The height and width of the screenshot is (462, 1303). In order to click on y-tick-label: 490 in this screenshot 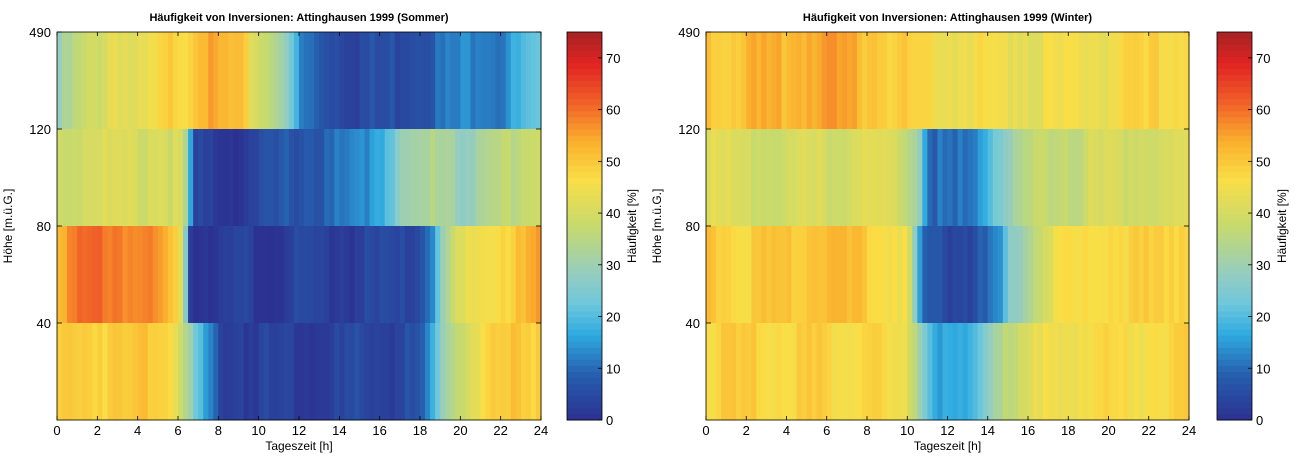, I will do `click(40, 32)`.